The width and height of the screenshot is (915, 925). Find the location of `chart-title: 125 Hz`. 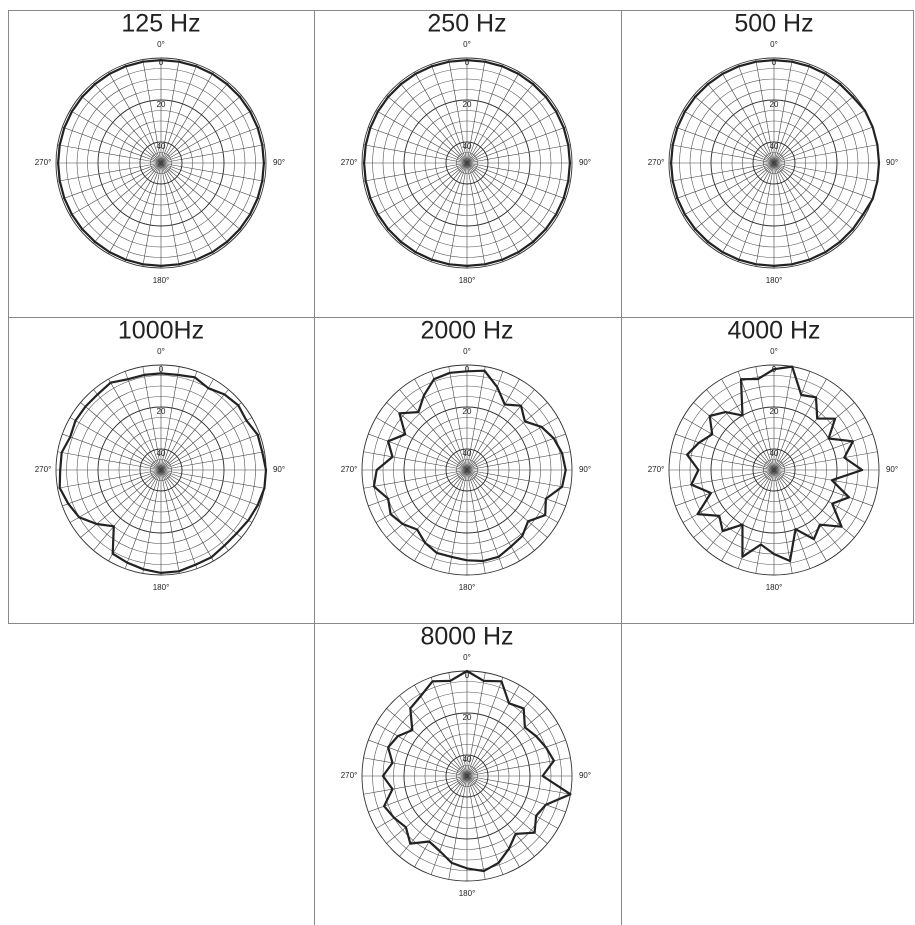

chart-title: 125 Hz is located at coordinates (160, 24).